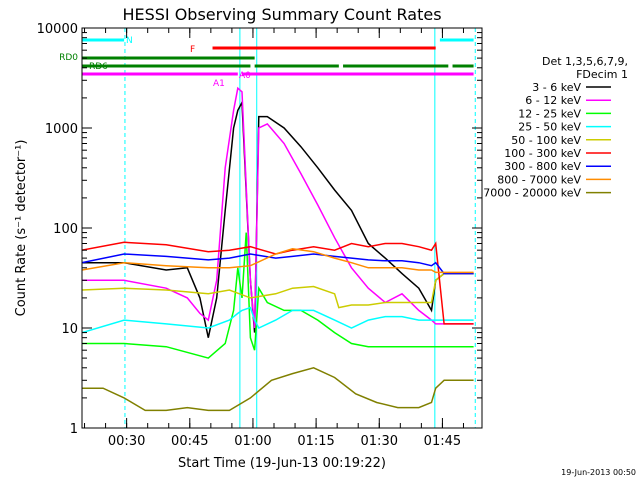  I want to click on y-tick-label: 100, so click(65, 229).